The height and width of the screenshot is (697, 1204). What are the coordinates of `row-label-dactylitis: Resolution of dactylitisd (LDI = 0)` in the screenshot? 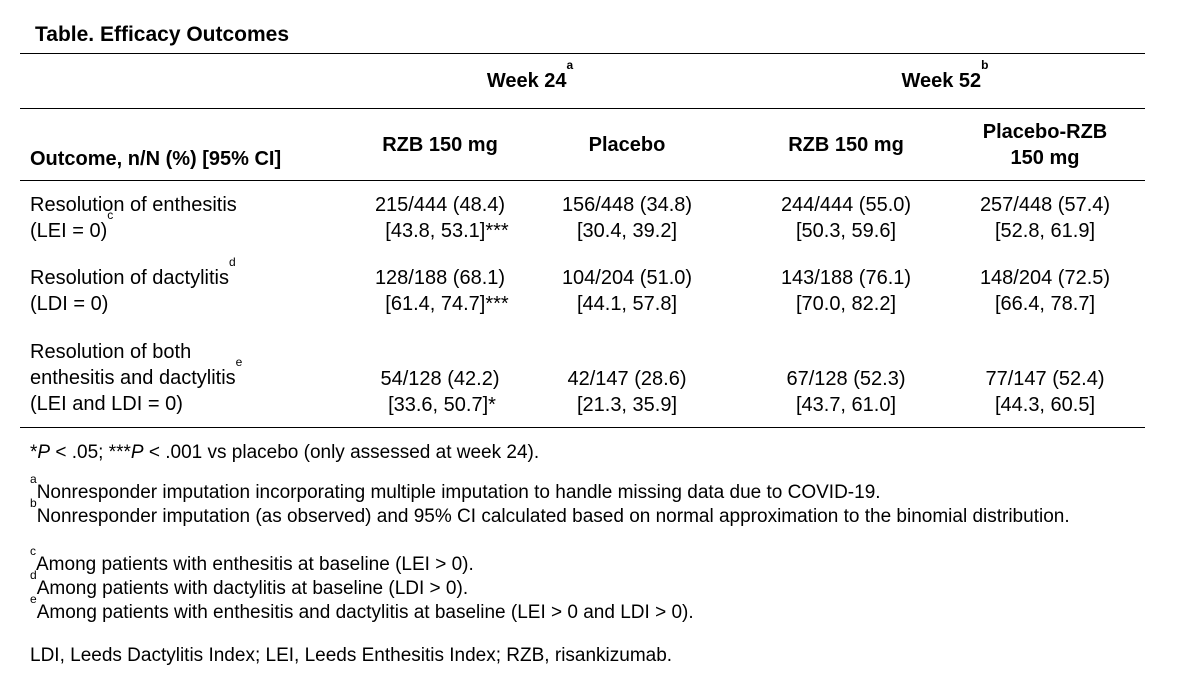 It's located at (190, 286).